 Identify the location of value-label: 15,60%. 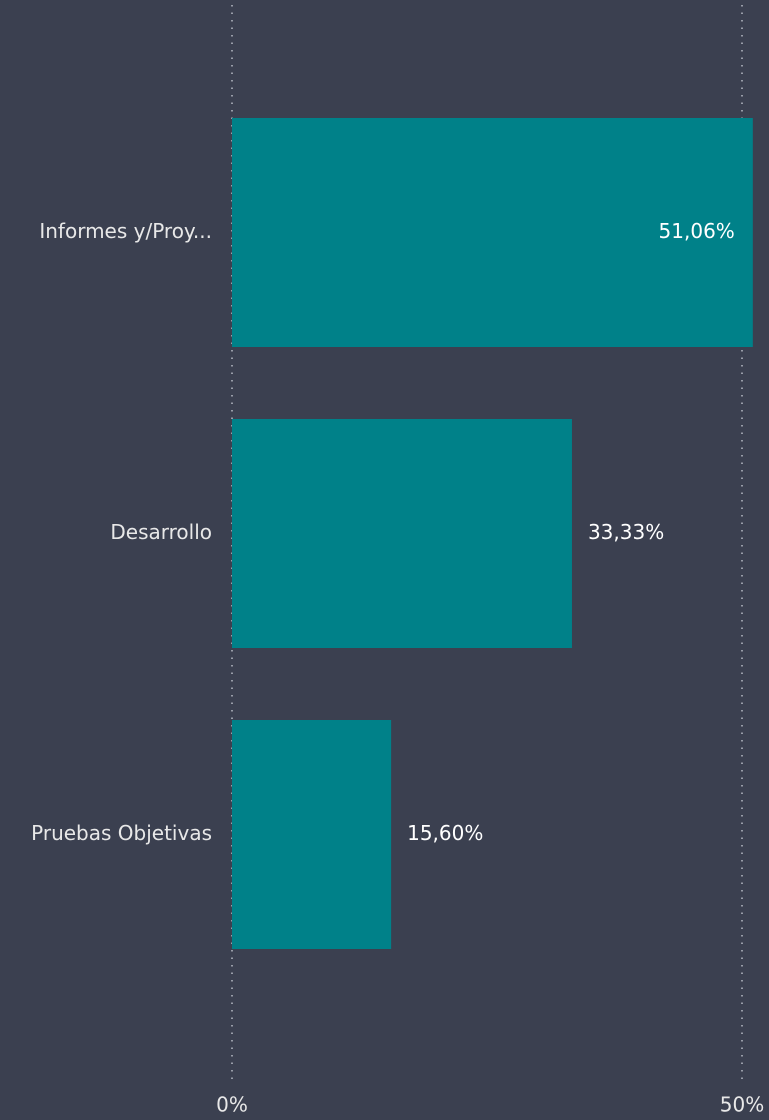
(445, 833).